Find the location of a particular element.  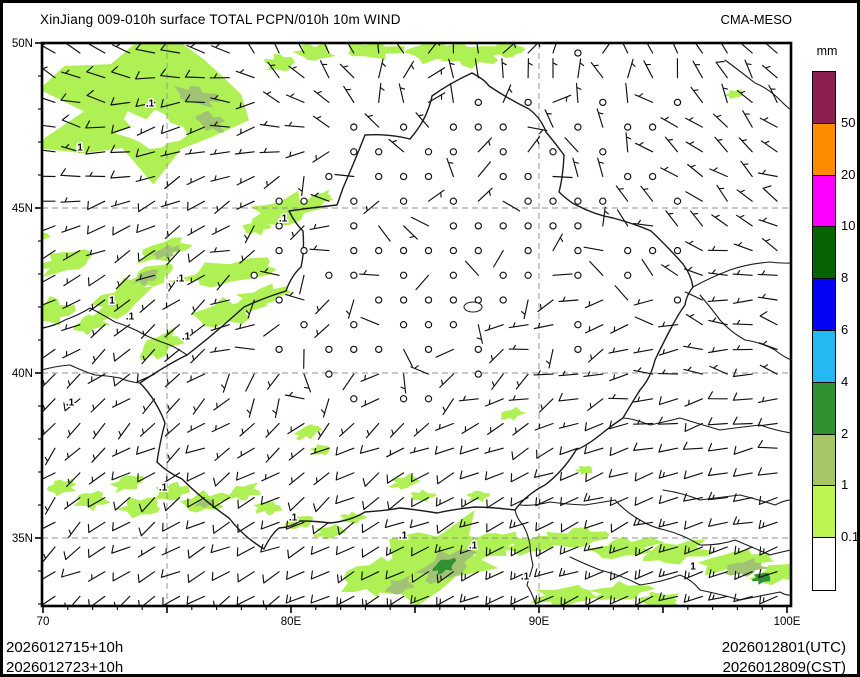

colorbar-tick-label: 8 is located at coordinates (845, 278).